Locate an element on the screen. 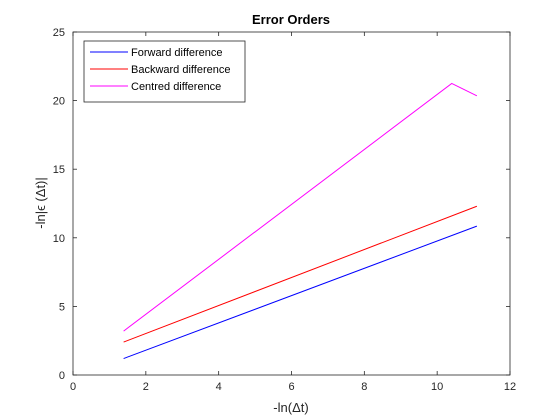  chart-title: Error Orders is located at coordinates (291, 19).